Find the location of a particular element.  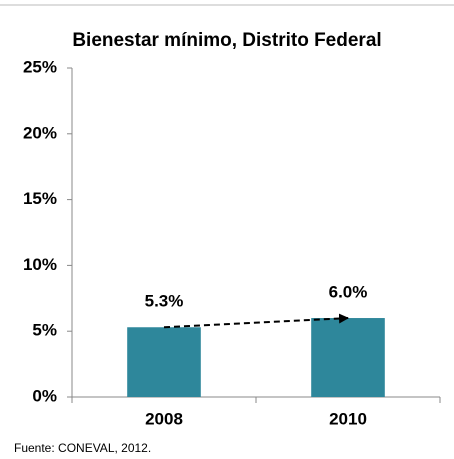

data-label: 5.3% is located at coordinates (164, 301).